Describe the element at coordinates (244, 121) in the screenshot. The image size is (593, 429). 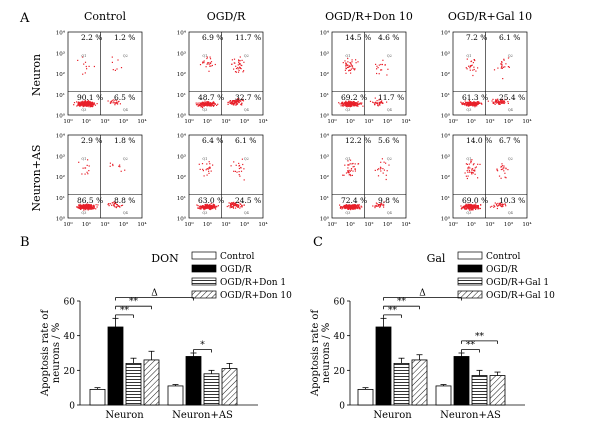
I see `x-tick-label: 10³` at that location.